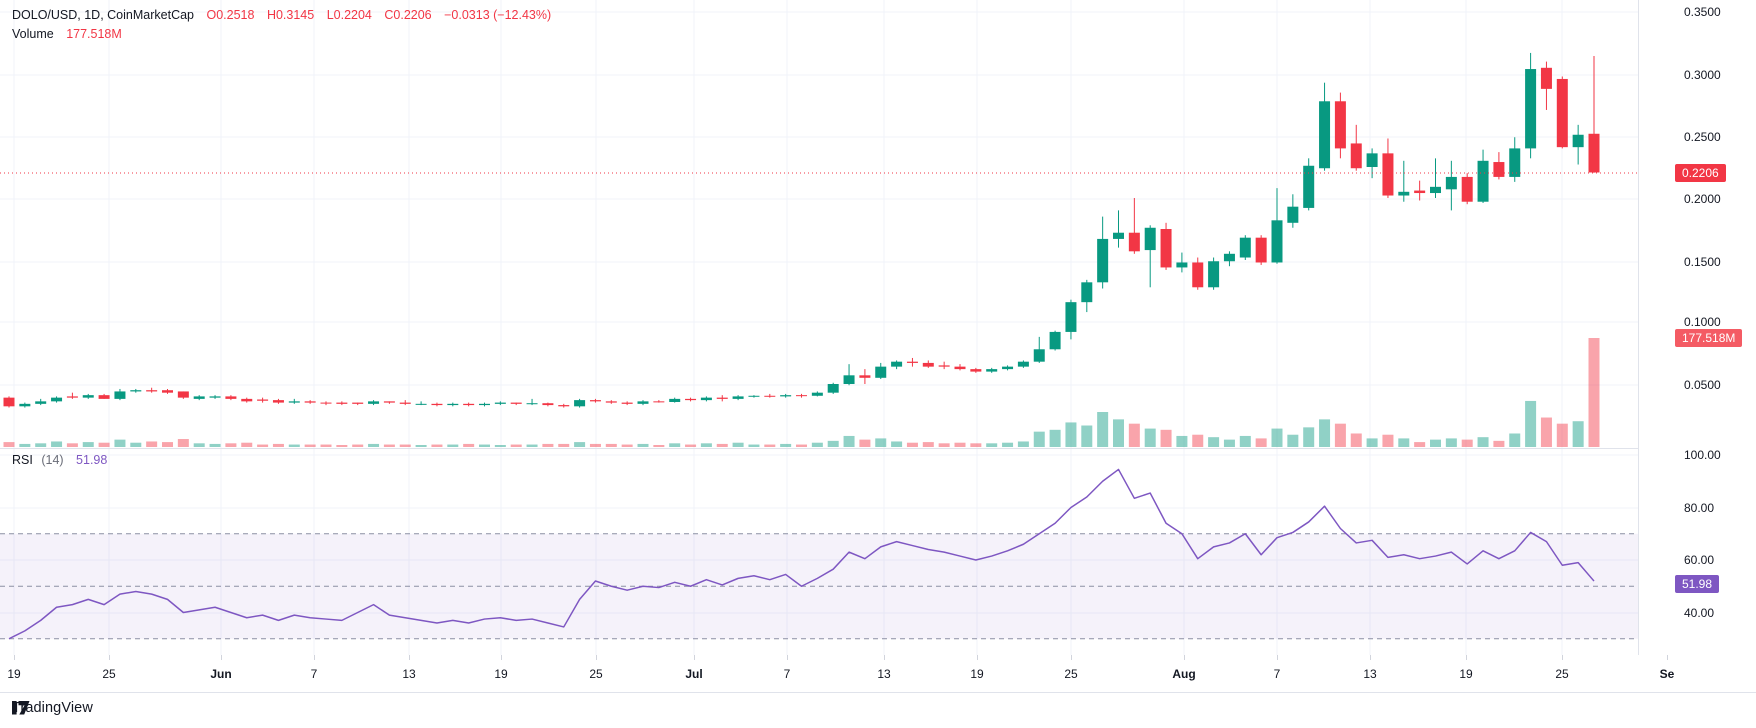 This screenshot has width=1756, height=728. What do you see at coordinates (349, 15) in the screenshot?
I see `ohlc-low: L0.2204` at bounding box center [349, 15].